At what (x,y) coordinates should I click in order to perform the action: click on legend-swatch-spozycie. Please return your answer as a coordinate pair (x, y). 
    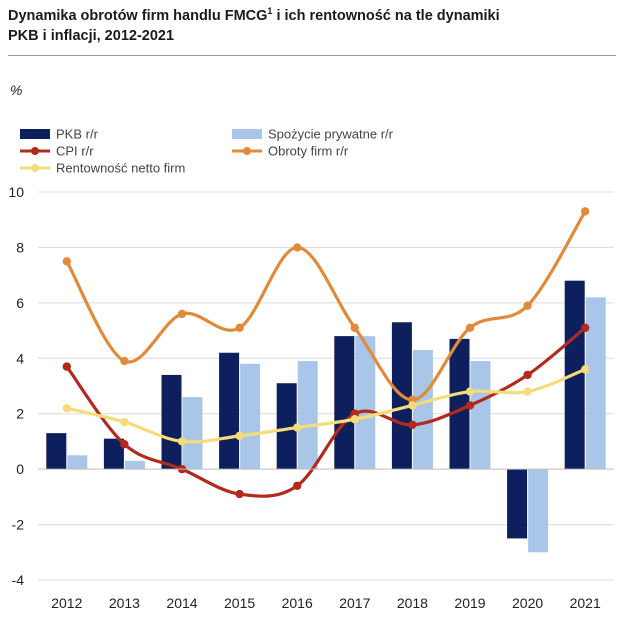
    Looking at the image, I should click on (247, 134).